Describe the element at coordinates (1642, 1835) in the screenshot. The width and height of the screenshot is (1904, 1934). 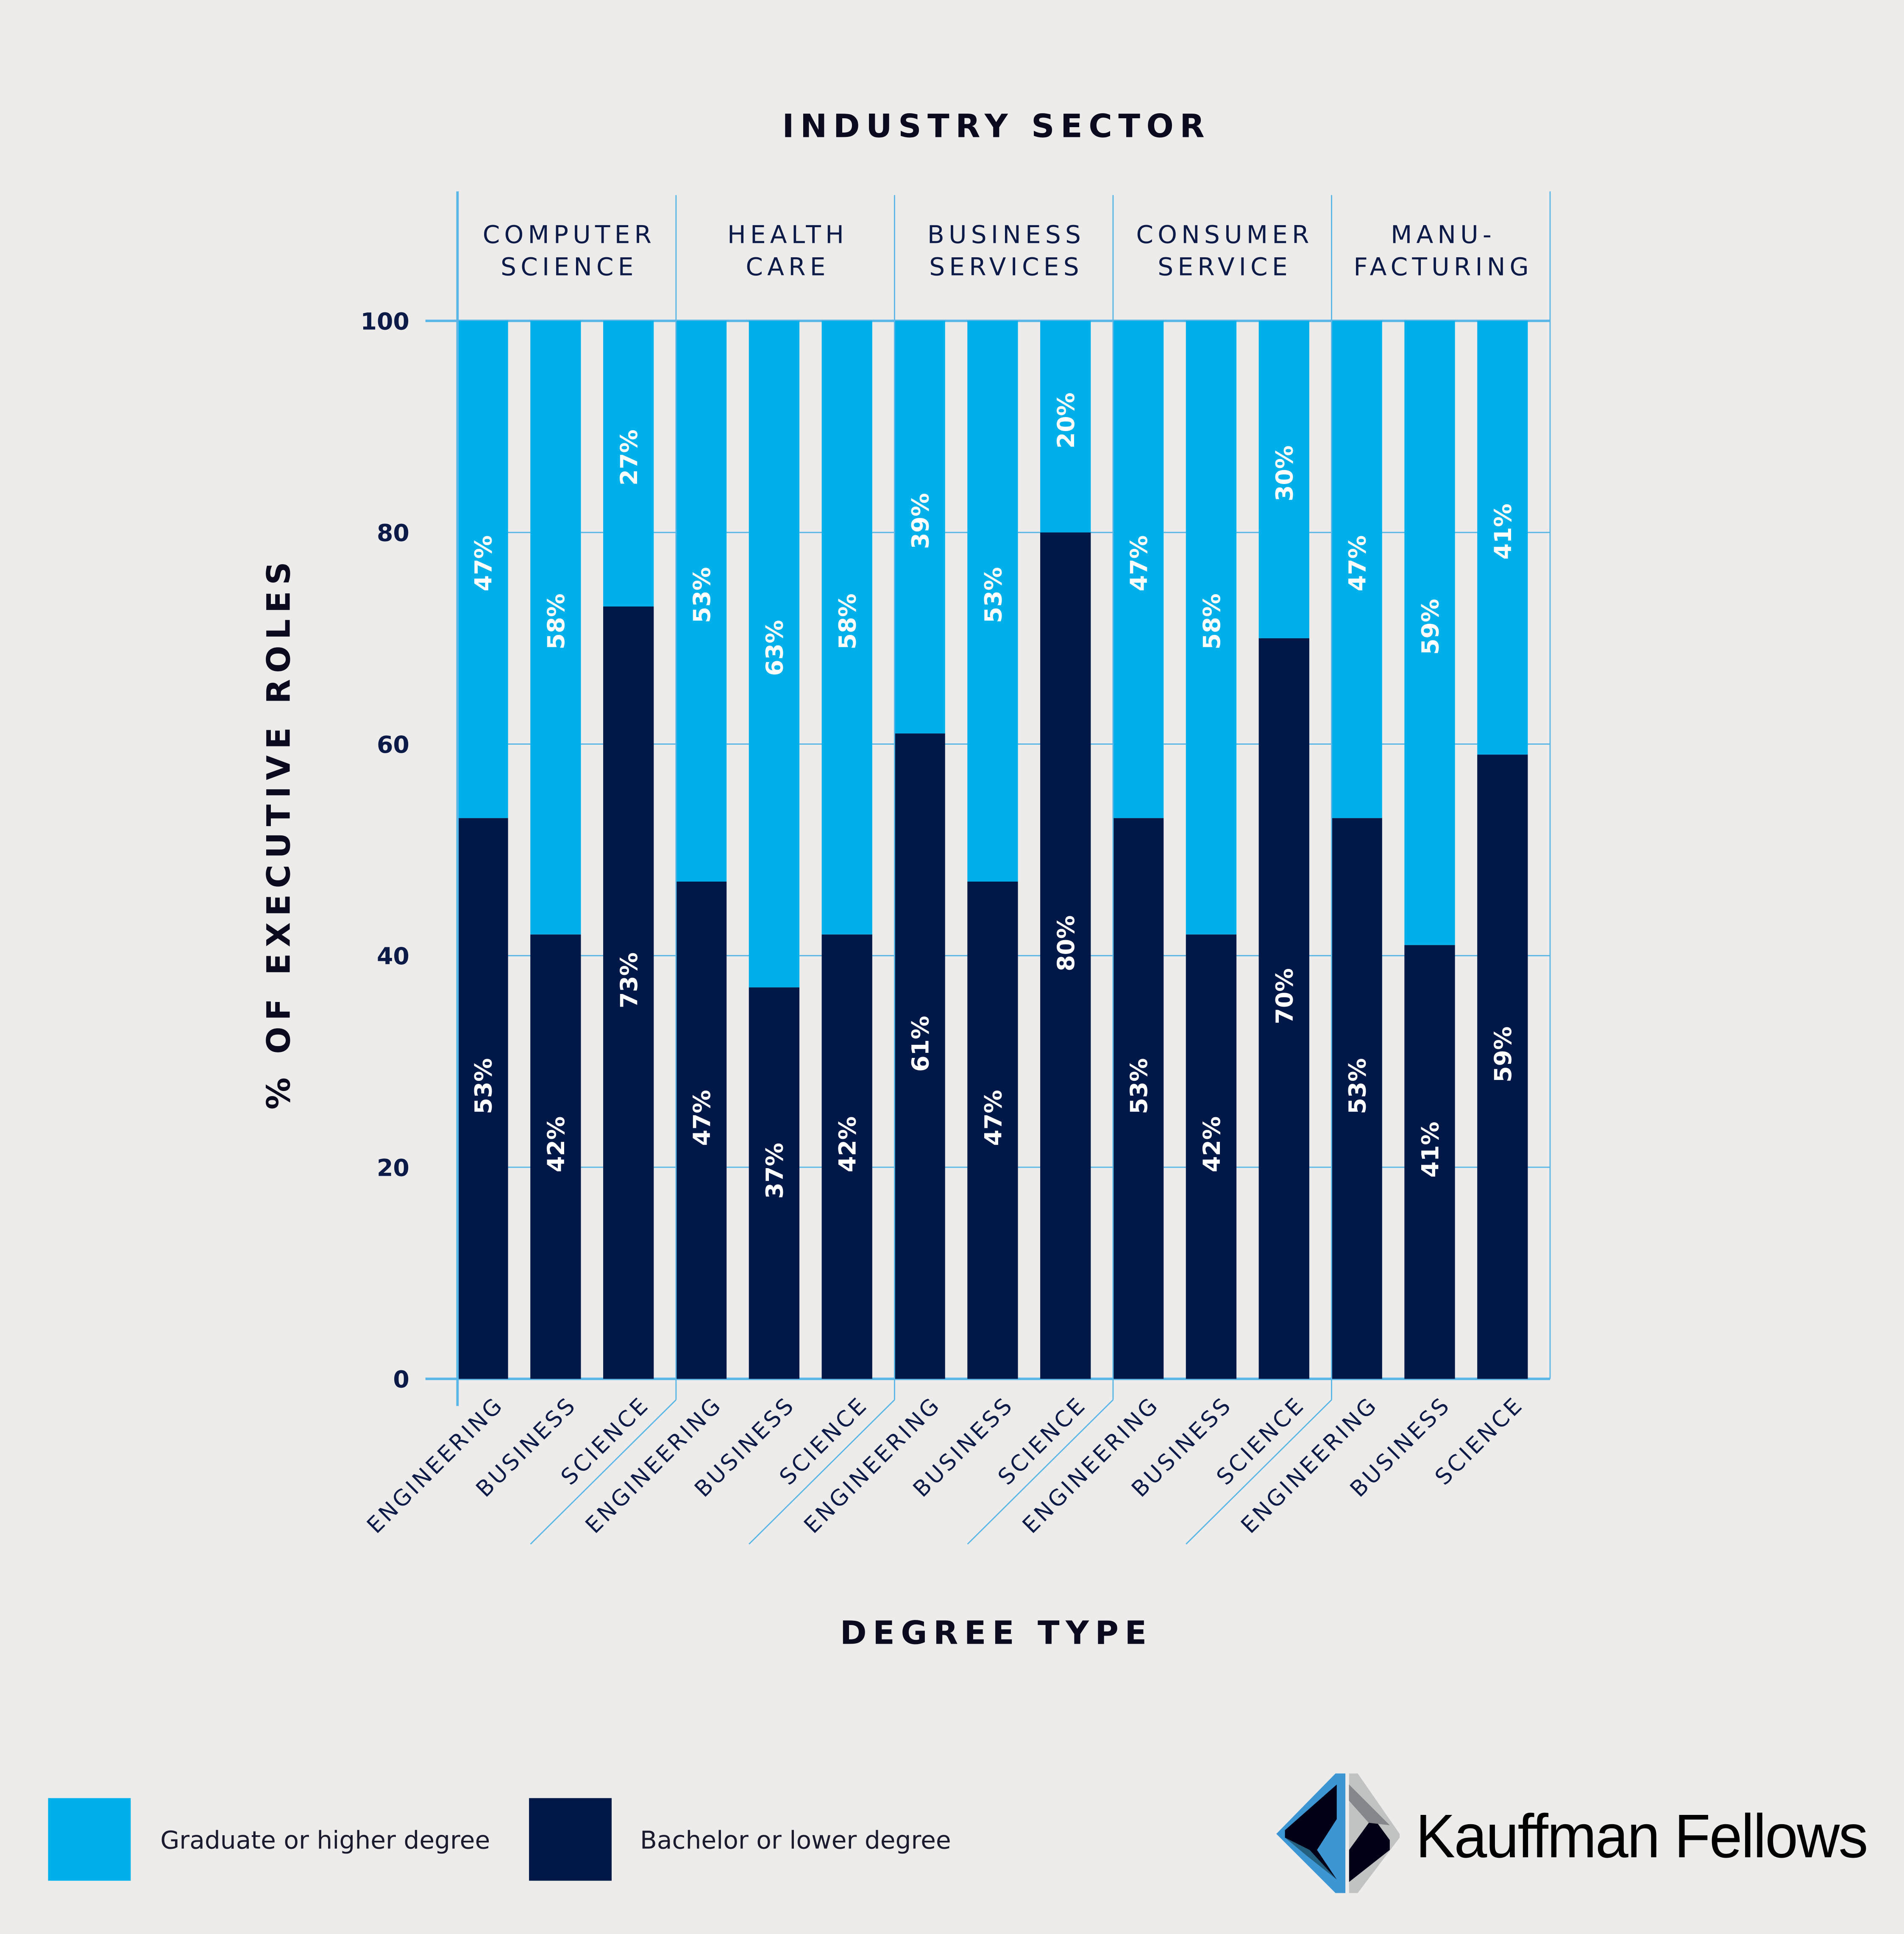
I see `logo-text: Kauffman Fellows` at that location.